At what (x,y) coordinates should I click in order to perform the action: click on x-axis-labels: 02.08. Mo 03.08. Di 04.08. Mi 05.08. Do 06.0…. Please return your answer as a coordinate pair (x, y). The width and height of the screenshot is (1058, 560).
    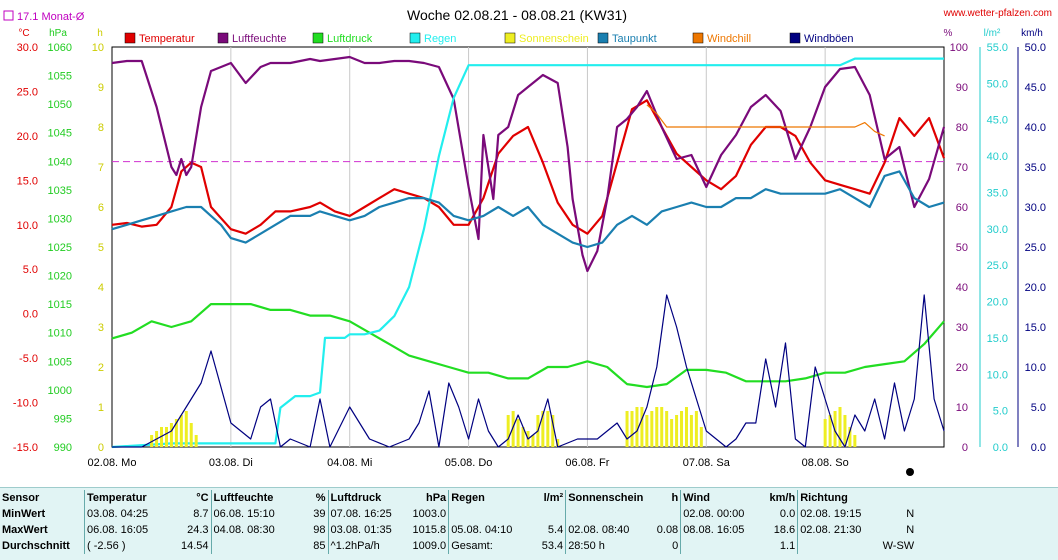
    Looking at the image, I should click on (468, 463).